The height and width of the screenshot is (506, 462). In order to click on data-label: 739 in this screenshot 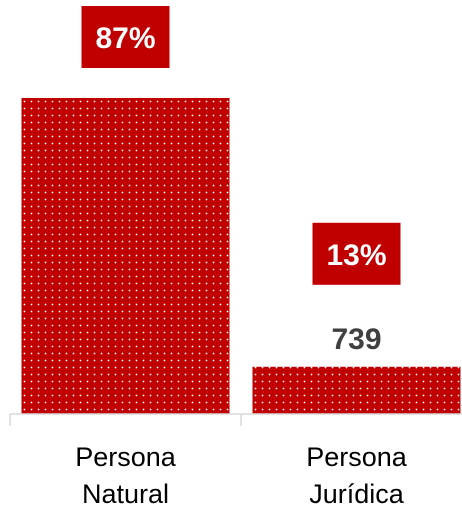, I will do `click(356, 339)`.